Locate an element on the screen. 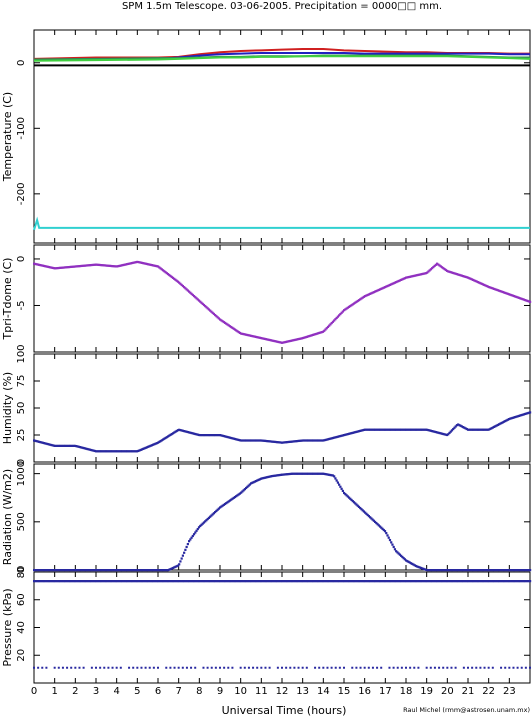  y-tick-label: -5 is located at coordinates (21, 305).